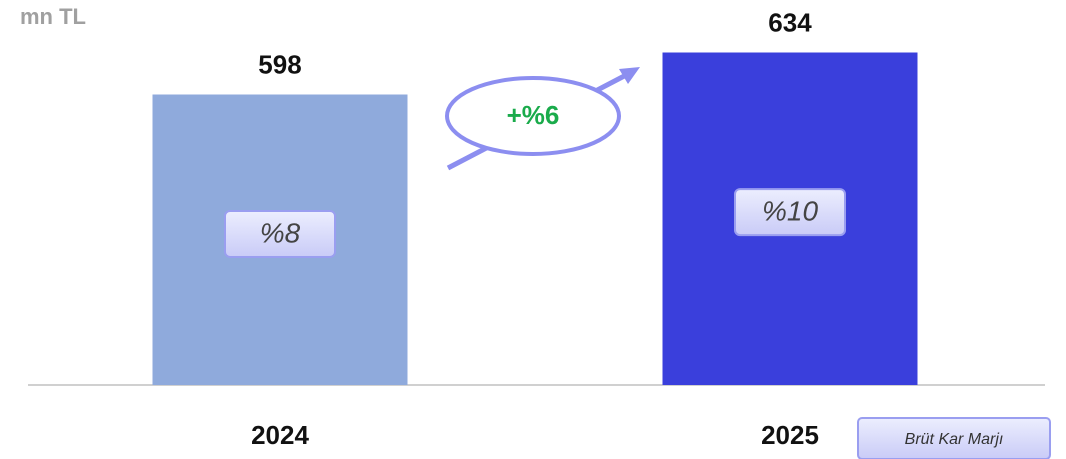 This screenshot has width=1066, height=459. I want to click on value-label: 598, so click(279, 64).